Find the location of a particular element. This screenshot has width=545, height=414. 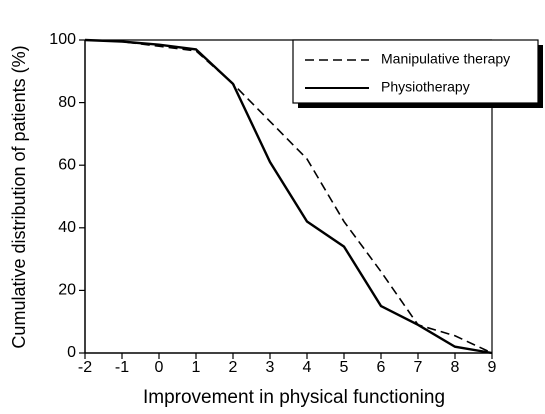

x-tick-label: 3 is located at coordinates (270, 367).